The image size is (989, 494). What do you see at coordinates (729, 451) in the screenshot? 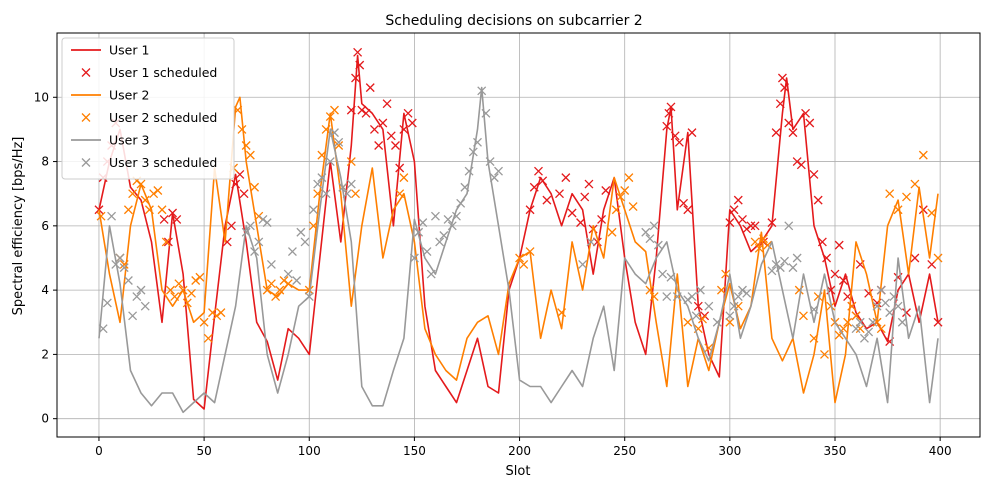
I see `x-tick-label: 300` at bounding box center [729, 451].